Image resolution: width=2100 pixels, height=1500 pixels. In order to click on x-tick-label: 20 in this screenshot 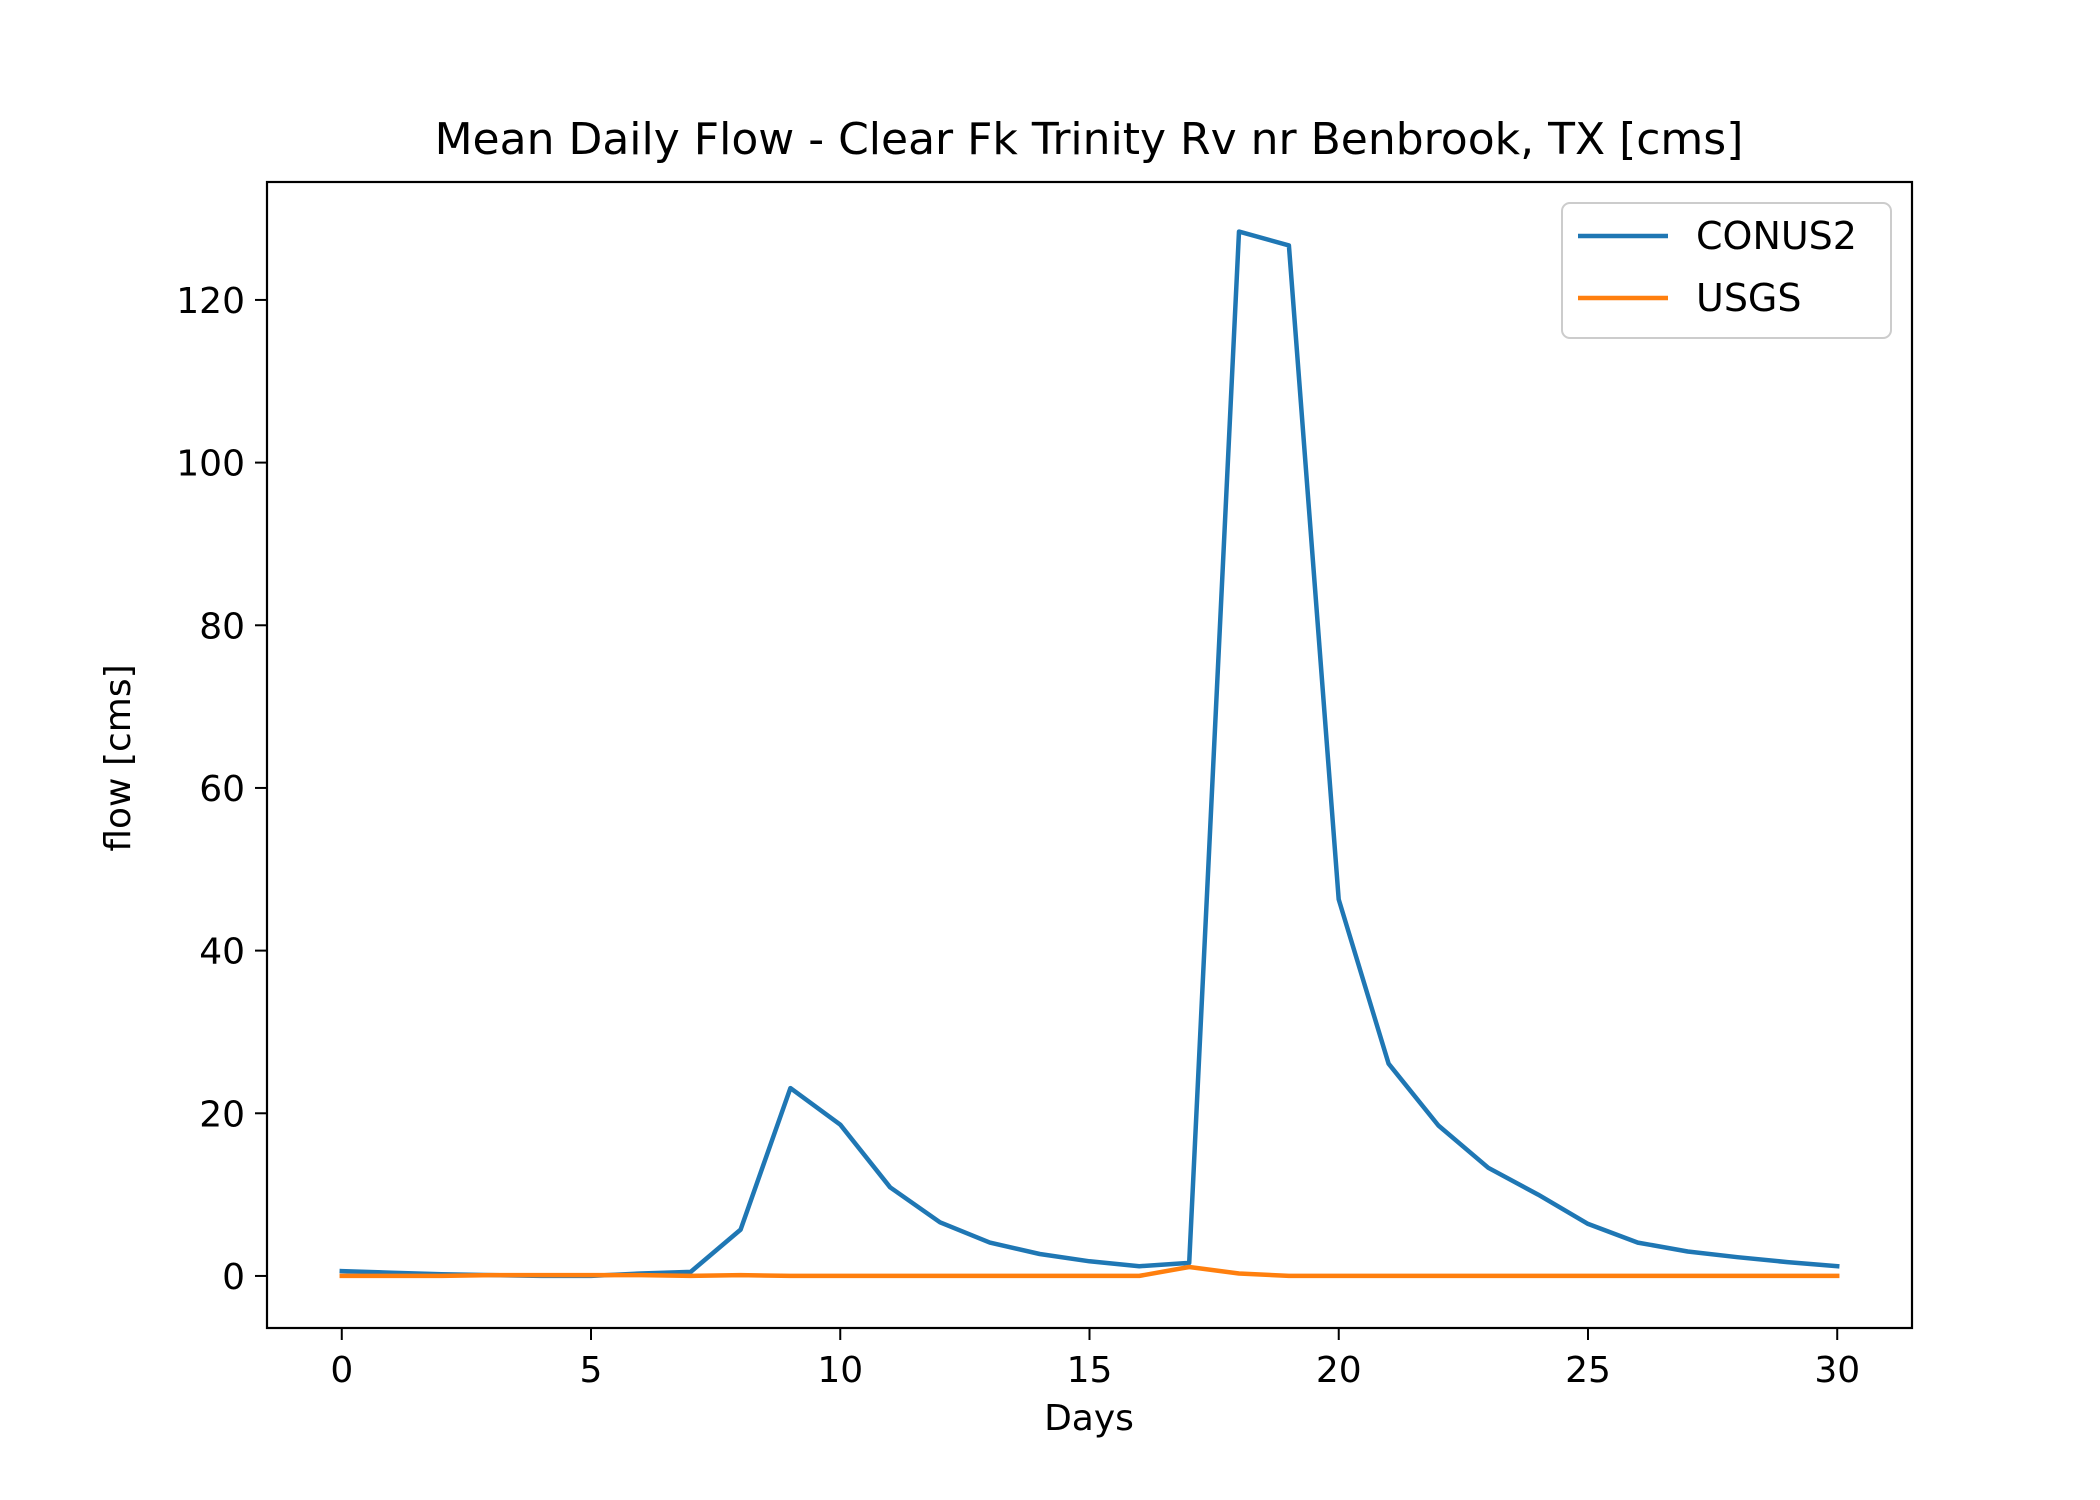, I will do `click(1339, 1370)`.